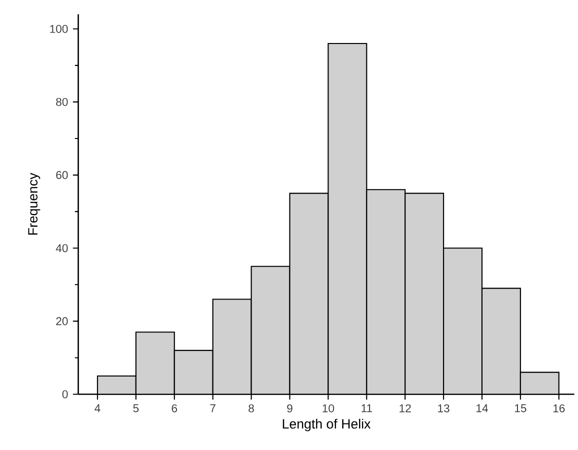 This screenshot has width=578, height=450. I want to click on x-tick-label: 7, so click(213, 408).